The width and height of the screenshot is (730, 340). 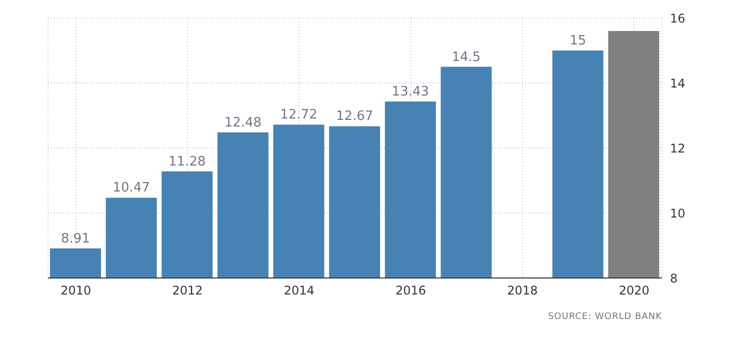 I want to click on data-label: 12.48, so click(x=243, y=122).